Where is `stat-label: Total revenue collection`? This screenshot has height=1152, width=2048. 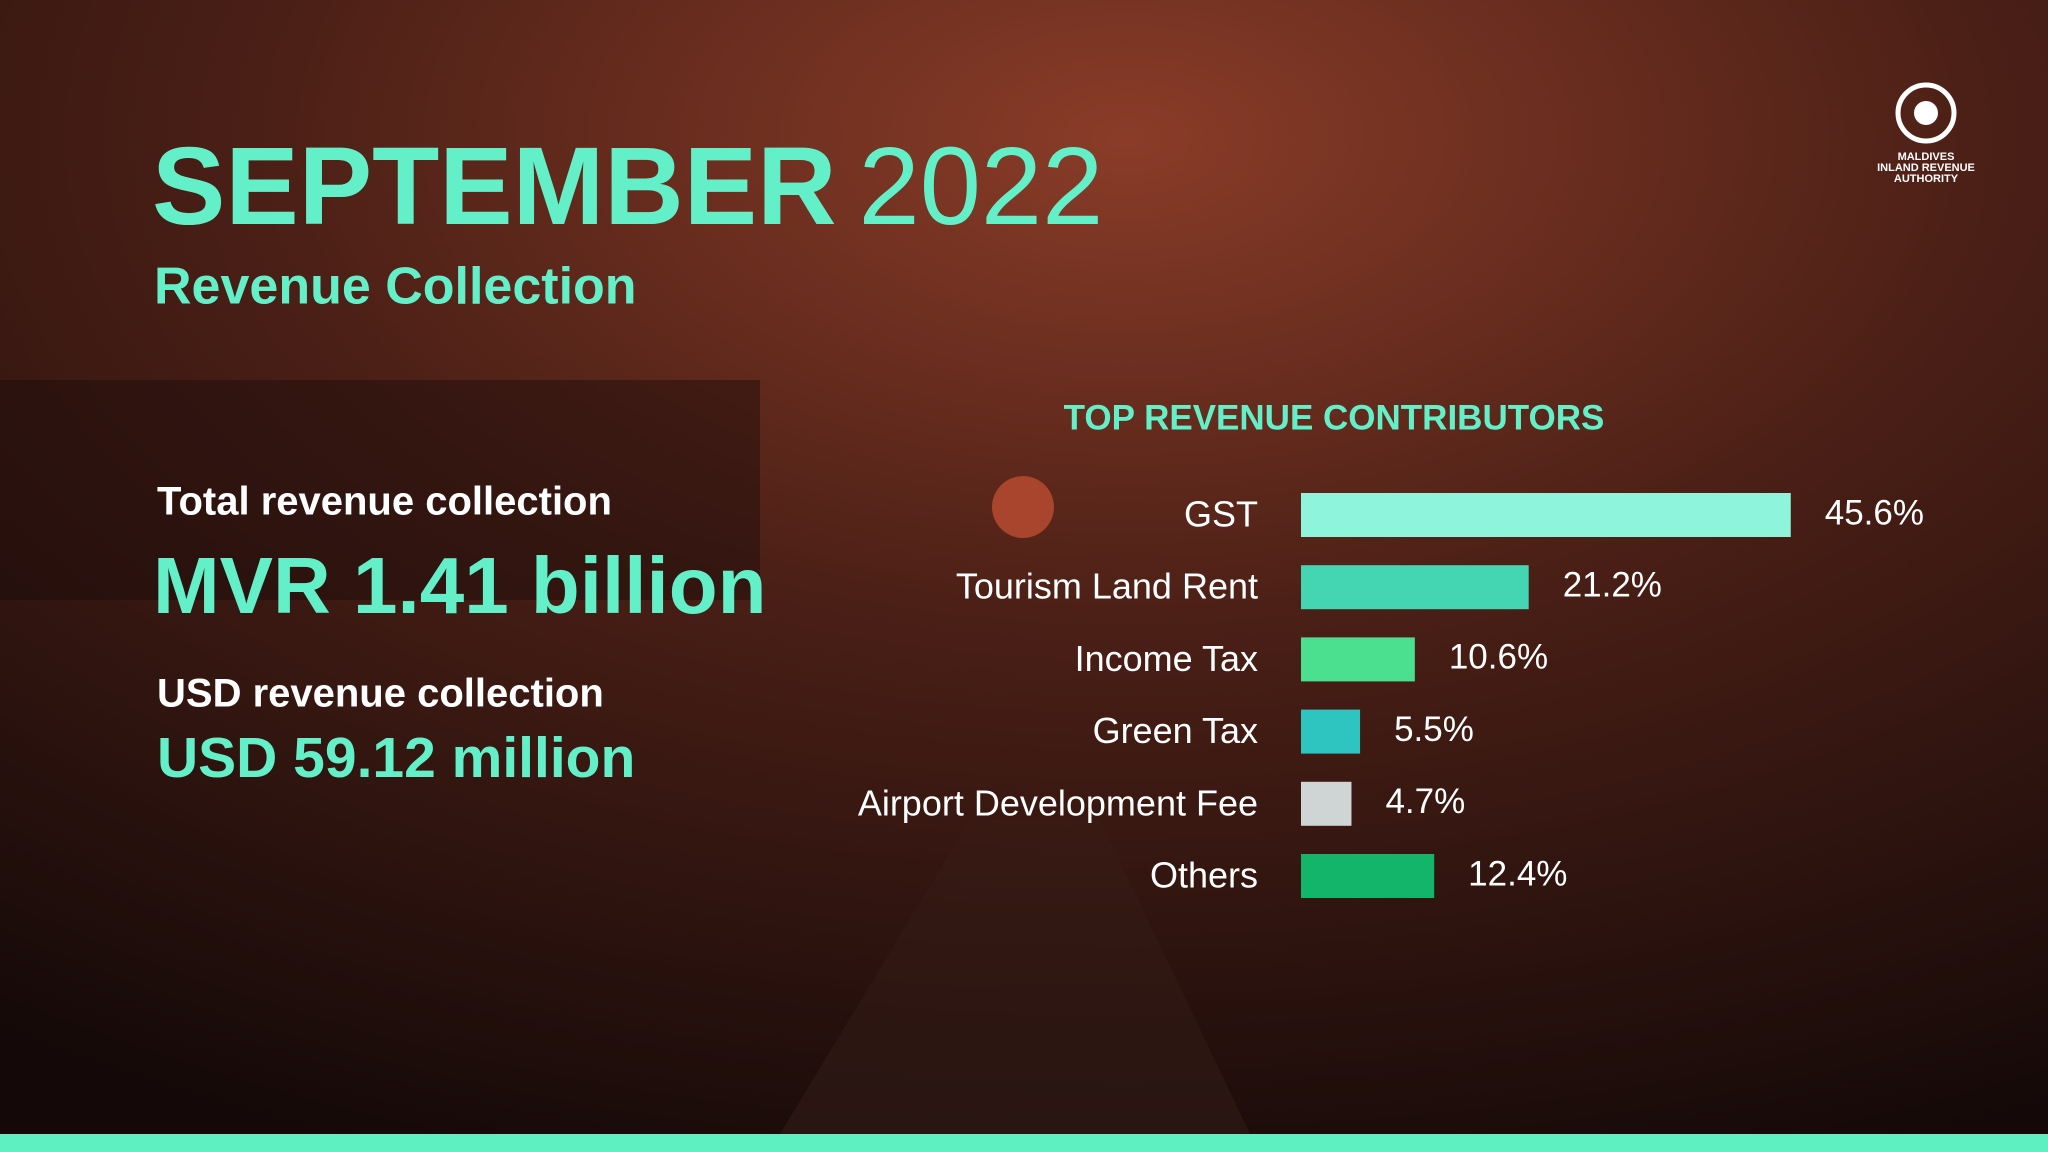
stat-label: Total revenue collection is located at coordinates (384, 502).